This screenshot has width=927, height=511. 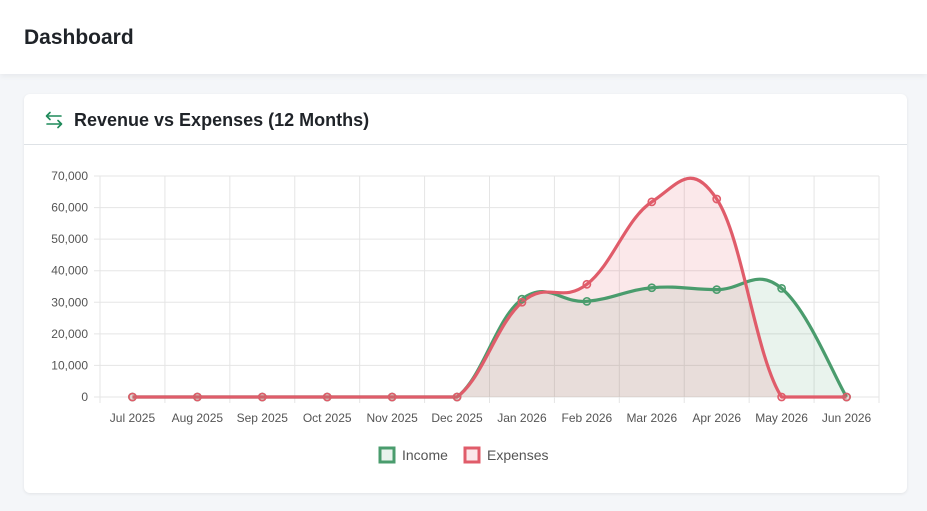 I want to click on y-tick-label: 70,000, so click(x=69, y=176).